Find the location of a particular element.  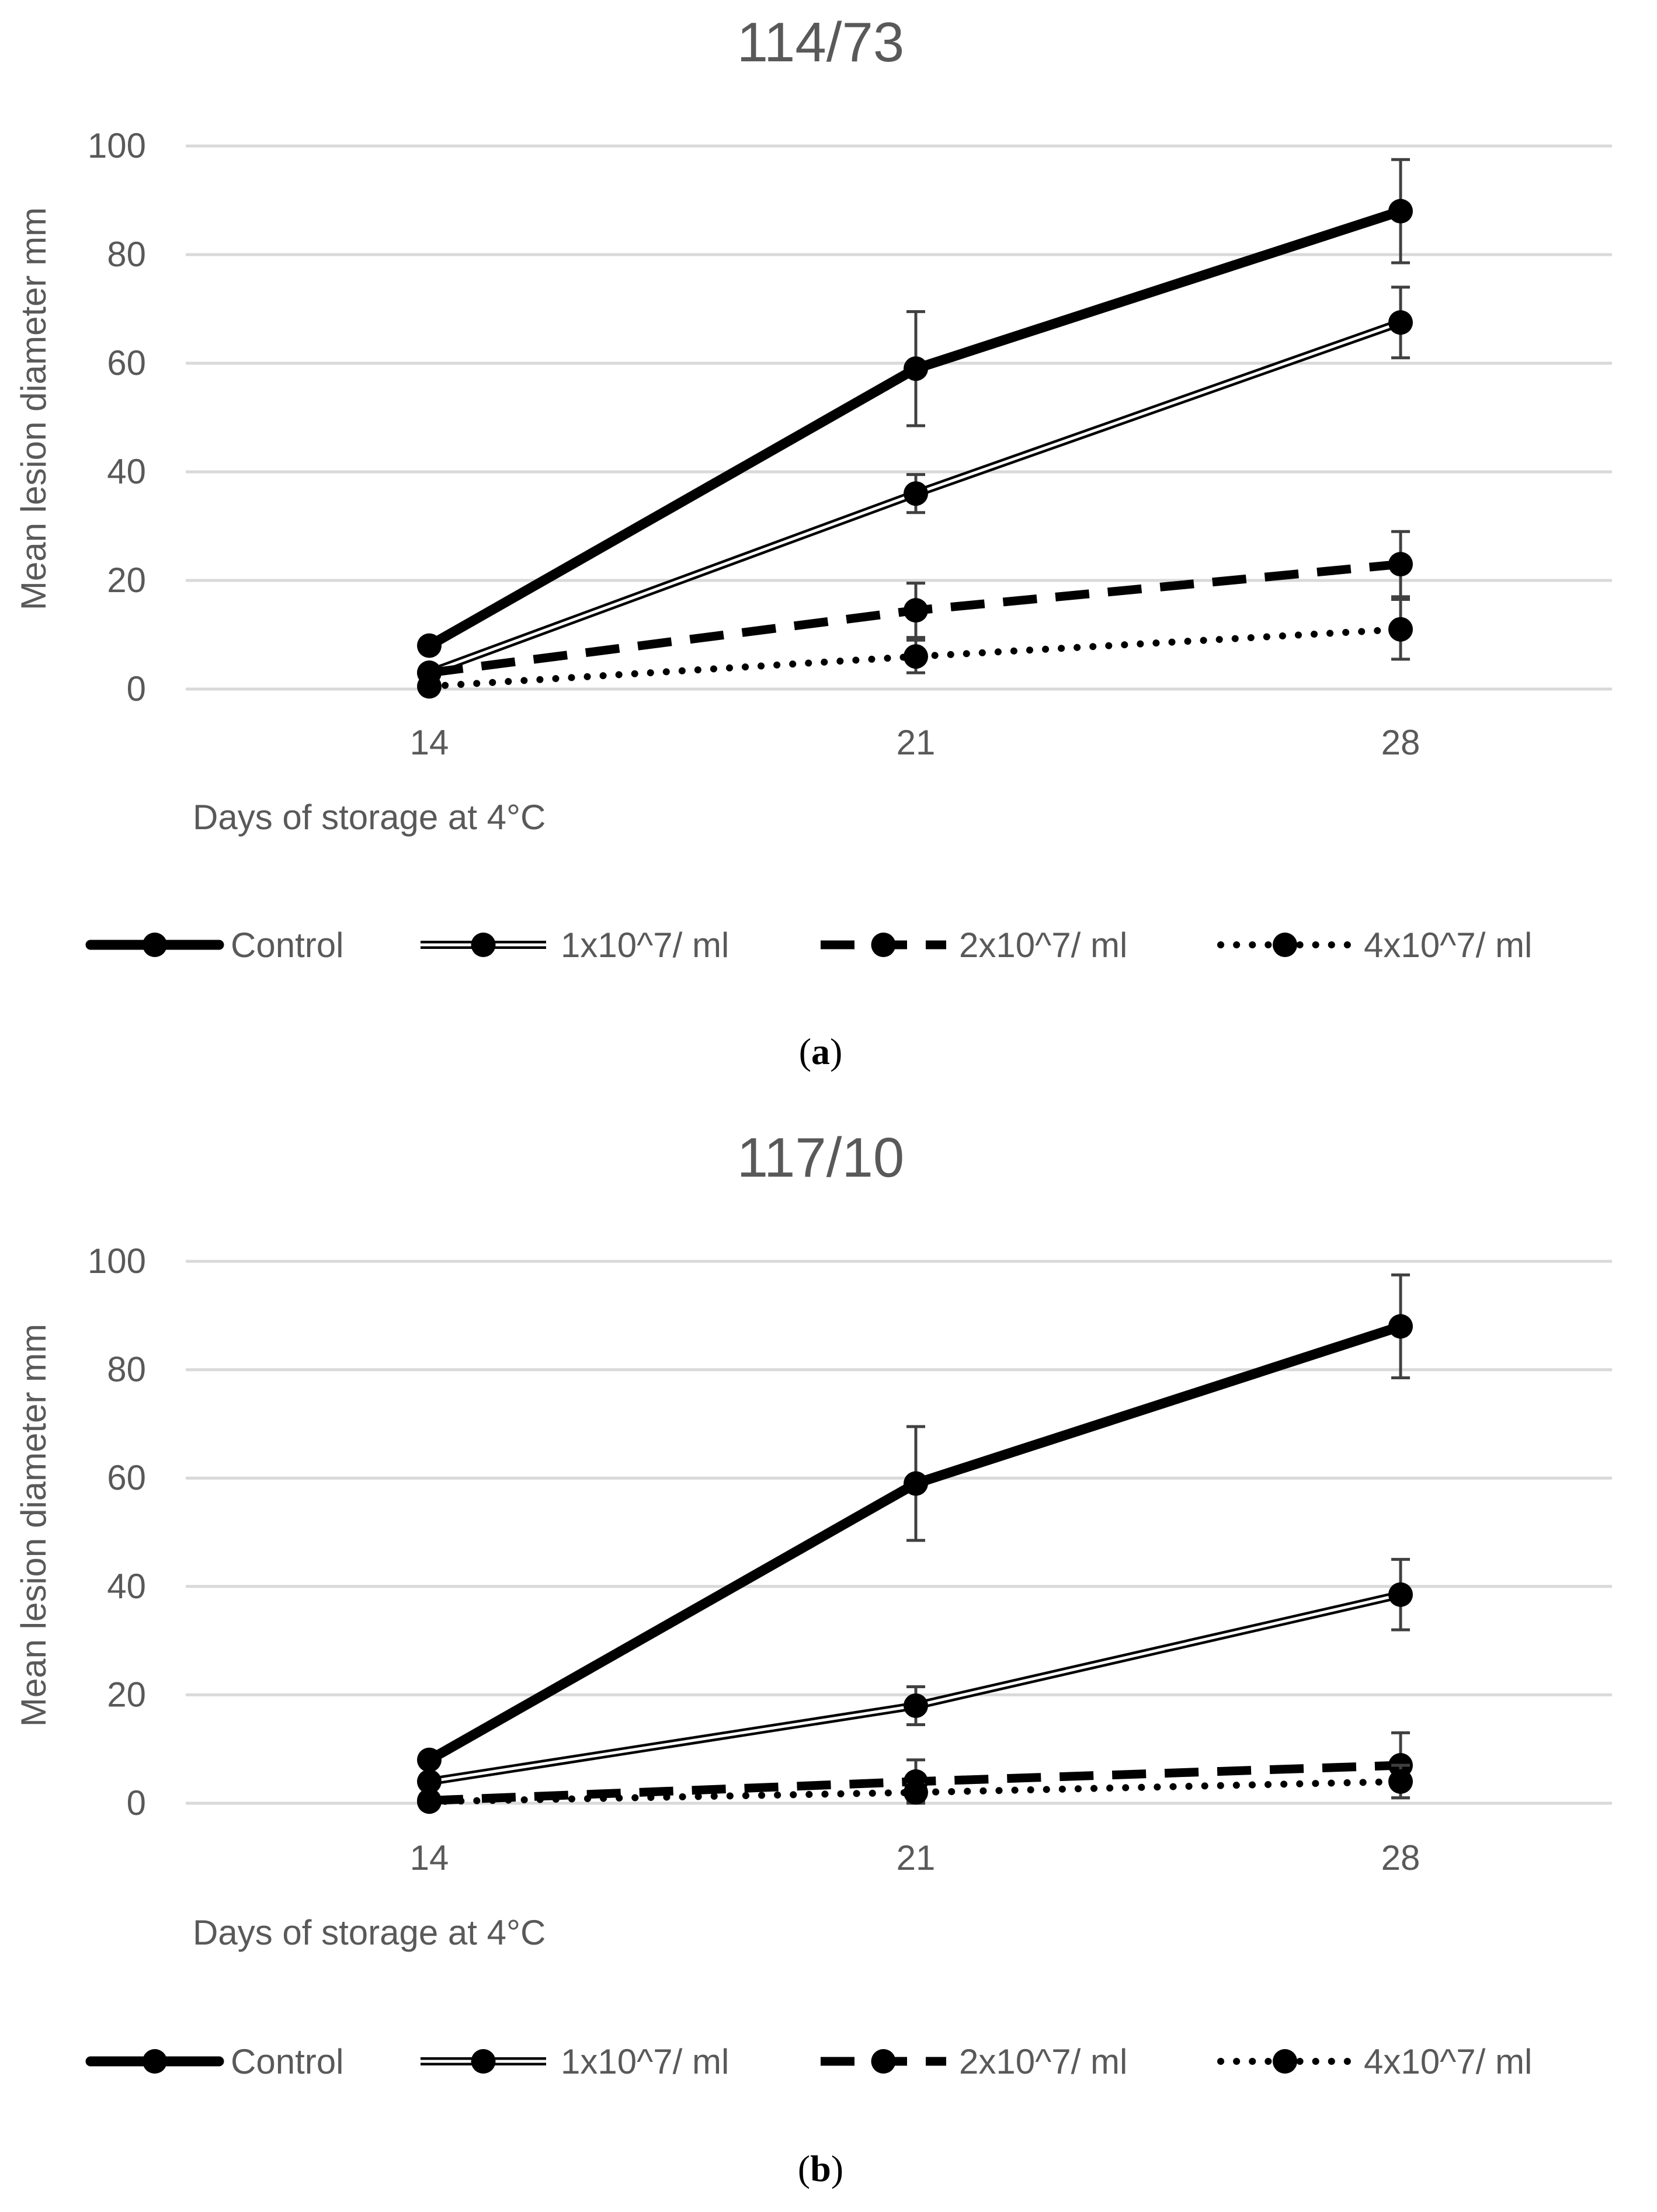

chart-title: 117/10 is located at coordinates (821, 1157).